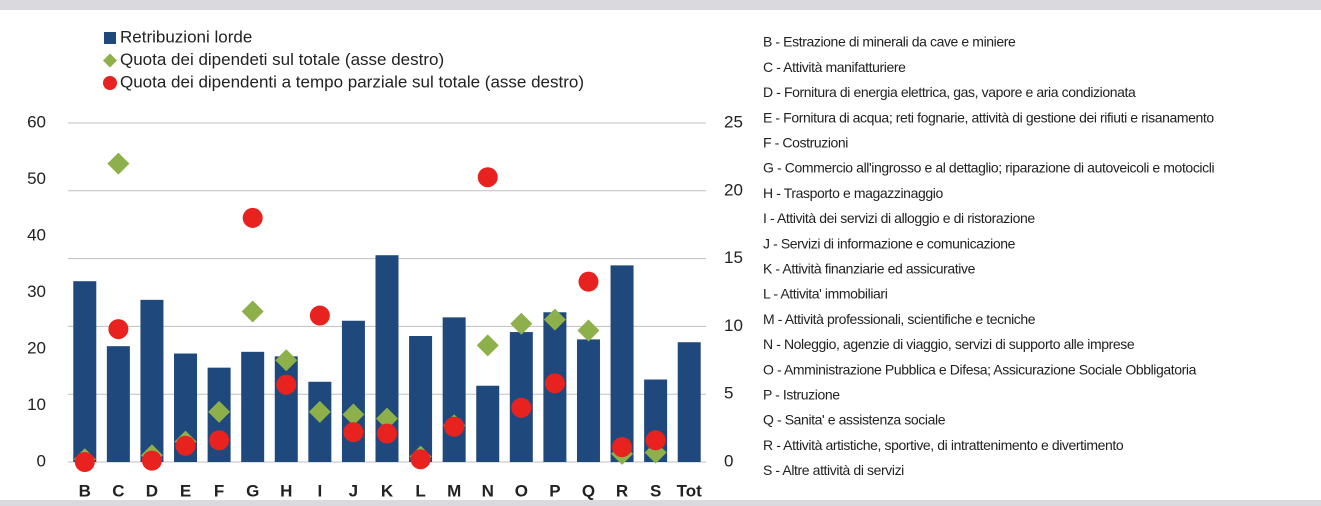  What do you see at coordinates (152, 490) in the screenshot?
I see `x-tick-label: D` at bounding box center [152, 490].